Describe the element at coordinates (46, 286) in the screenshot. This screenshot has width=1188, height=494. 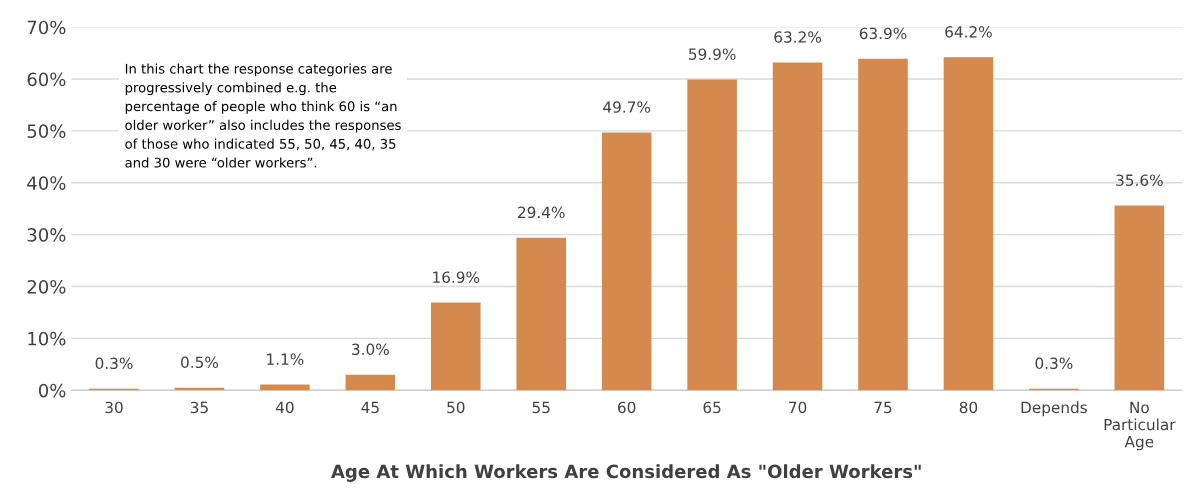
I see `y-tick-label: 20%` at that location.